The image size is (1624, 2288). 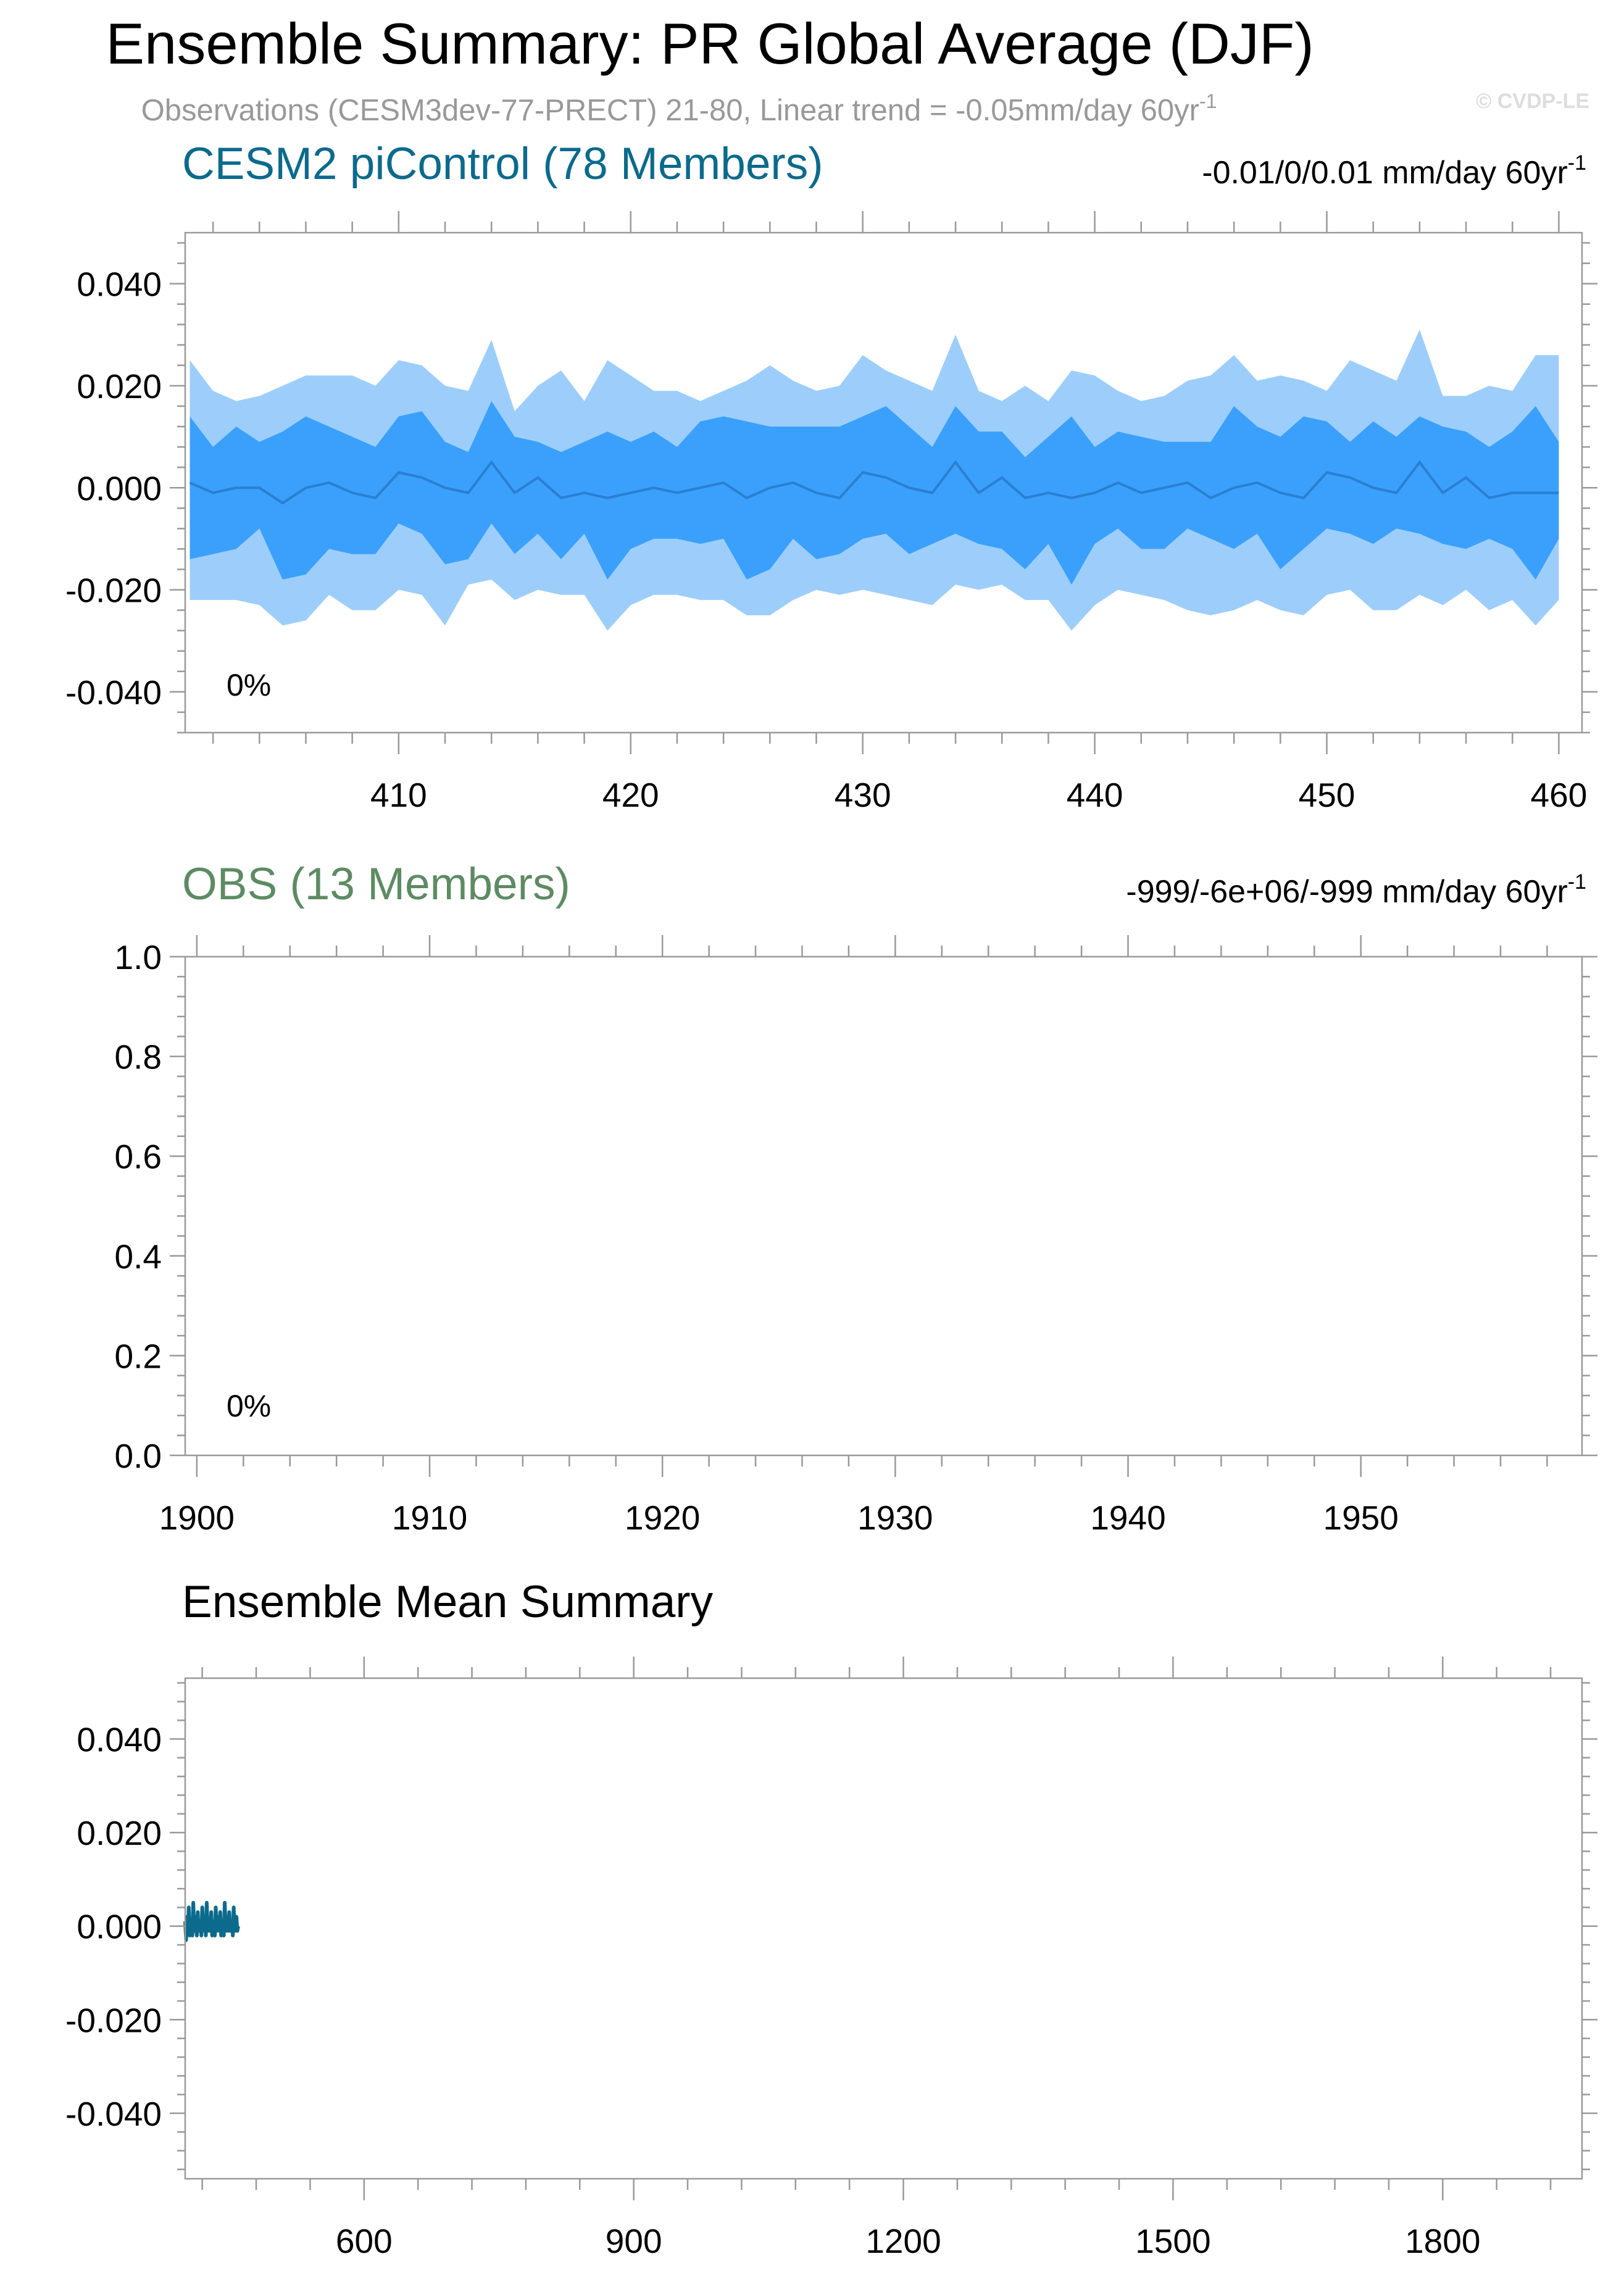 I want to click on panel-ensmean-lines, so click(x=211, y=1921).